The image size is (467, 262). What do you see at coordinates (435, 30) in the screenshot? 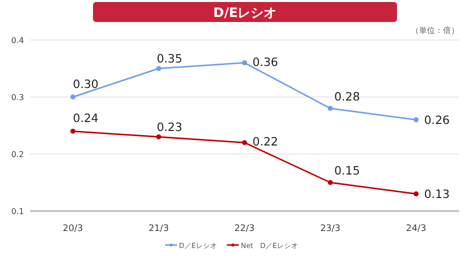
I see `text: （単位：倍）` at bounding box center [435, 30].